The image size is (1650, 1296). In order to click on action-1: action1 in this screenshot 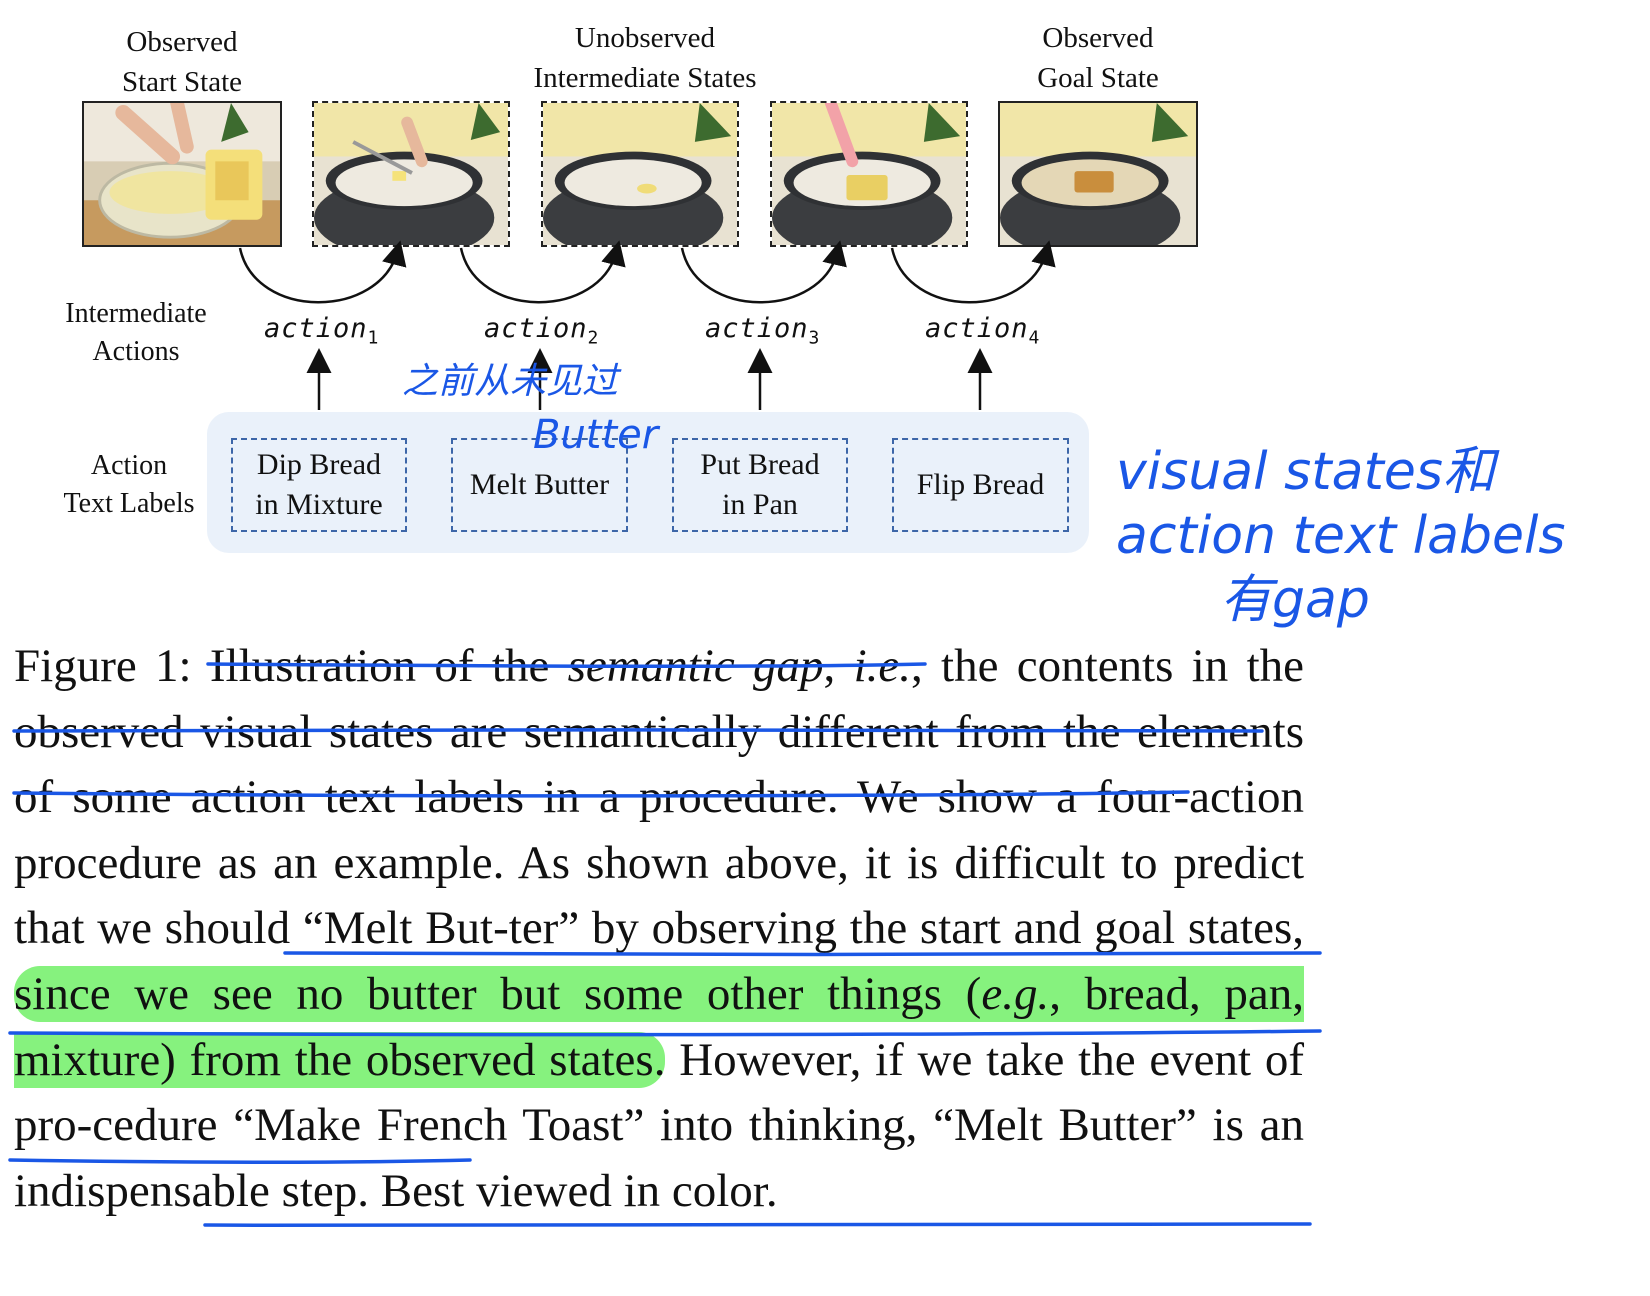, I will do `click(322, 331)`.